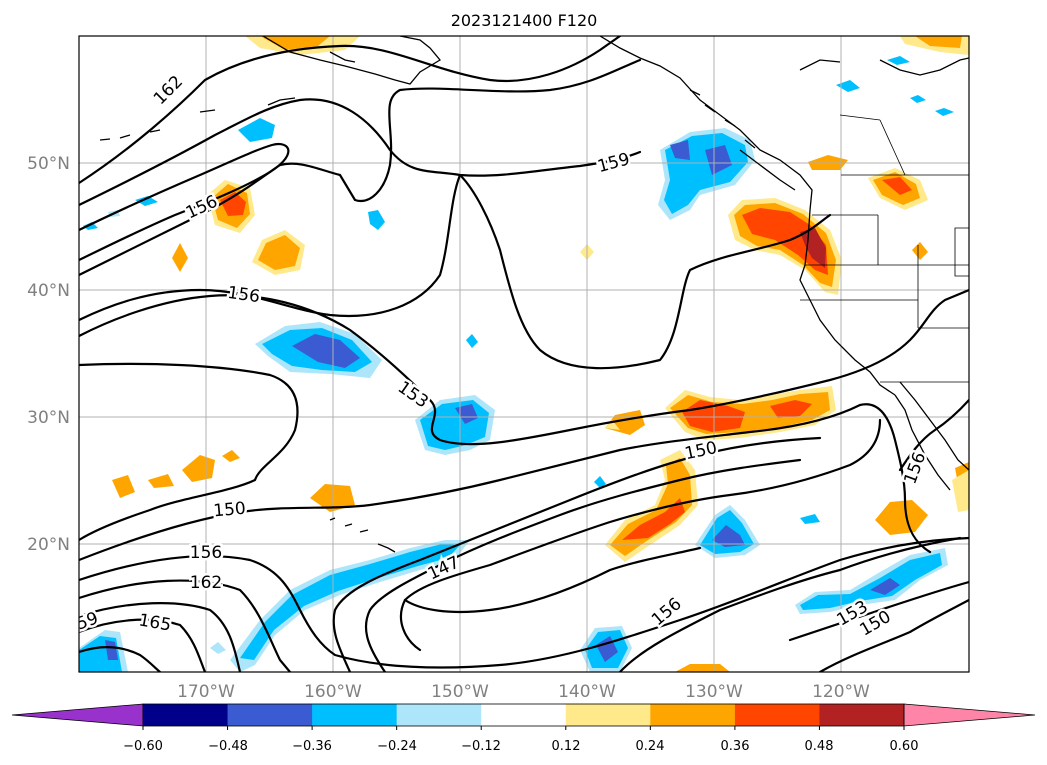  I want to click on colorbar-label: 0.36, so click(735, 746).